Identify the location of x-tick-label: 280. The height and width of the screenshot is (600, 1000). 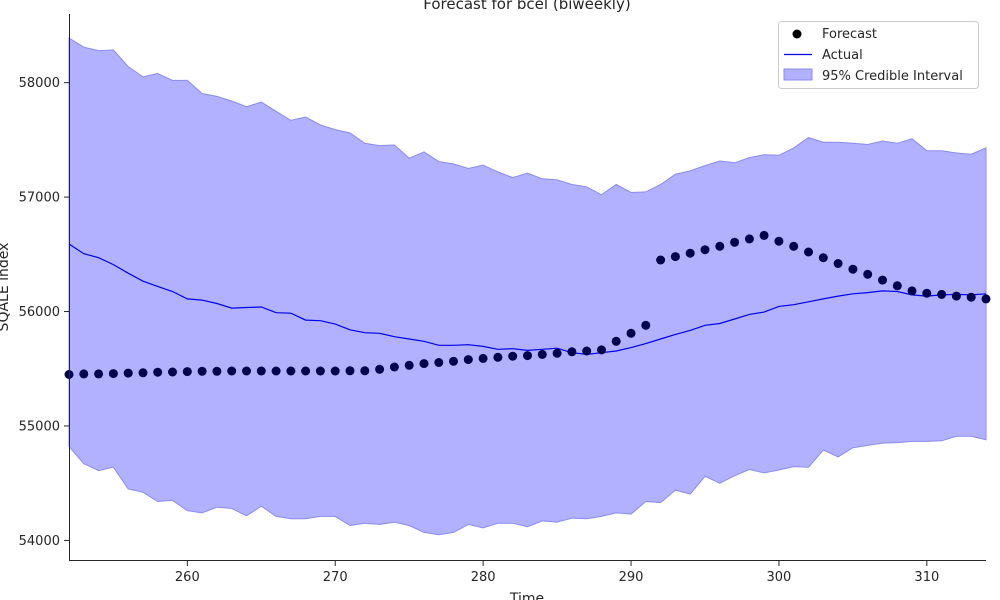
(483, 577).